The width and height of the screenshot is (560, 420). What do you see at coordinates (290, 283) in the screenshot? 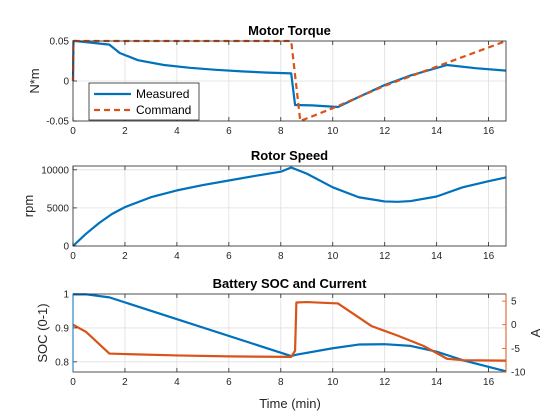
I see `chart-title: Battery SOC and Current` at bounding box center [290, 283].